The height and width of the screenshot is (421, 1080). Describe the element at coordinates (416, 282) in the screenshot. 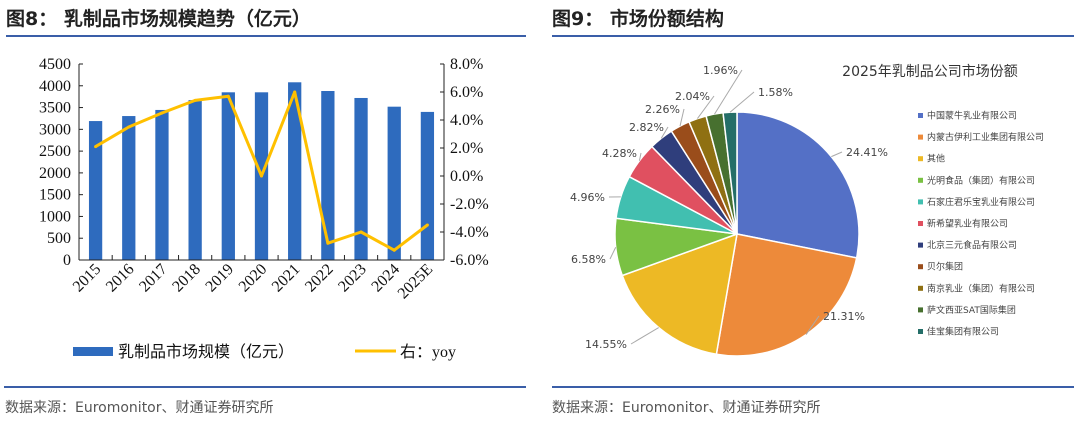

I see `x-tick-label: 2025E` at that location.